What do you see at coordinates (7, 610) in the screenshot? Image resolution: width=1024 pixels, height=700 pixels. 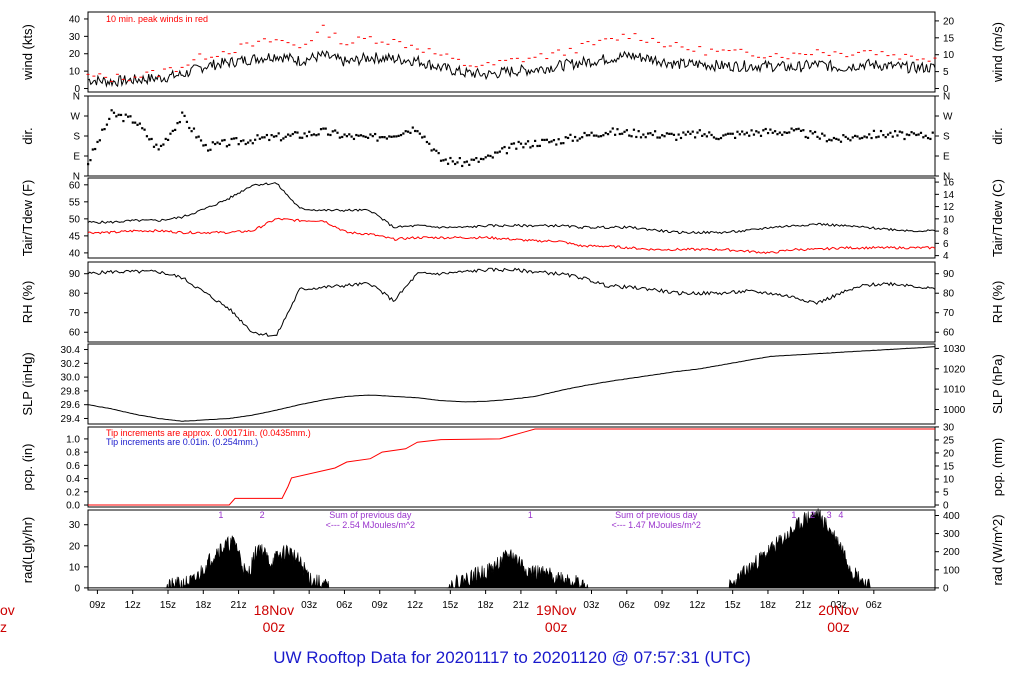 I see `date-label-day-edge: ov` at bounding box center [7, 610].